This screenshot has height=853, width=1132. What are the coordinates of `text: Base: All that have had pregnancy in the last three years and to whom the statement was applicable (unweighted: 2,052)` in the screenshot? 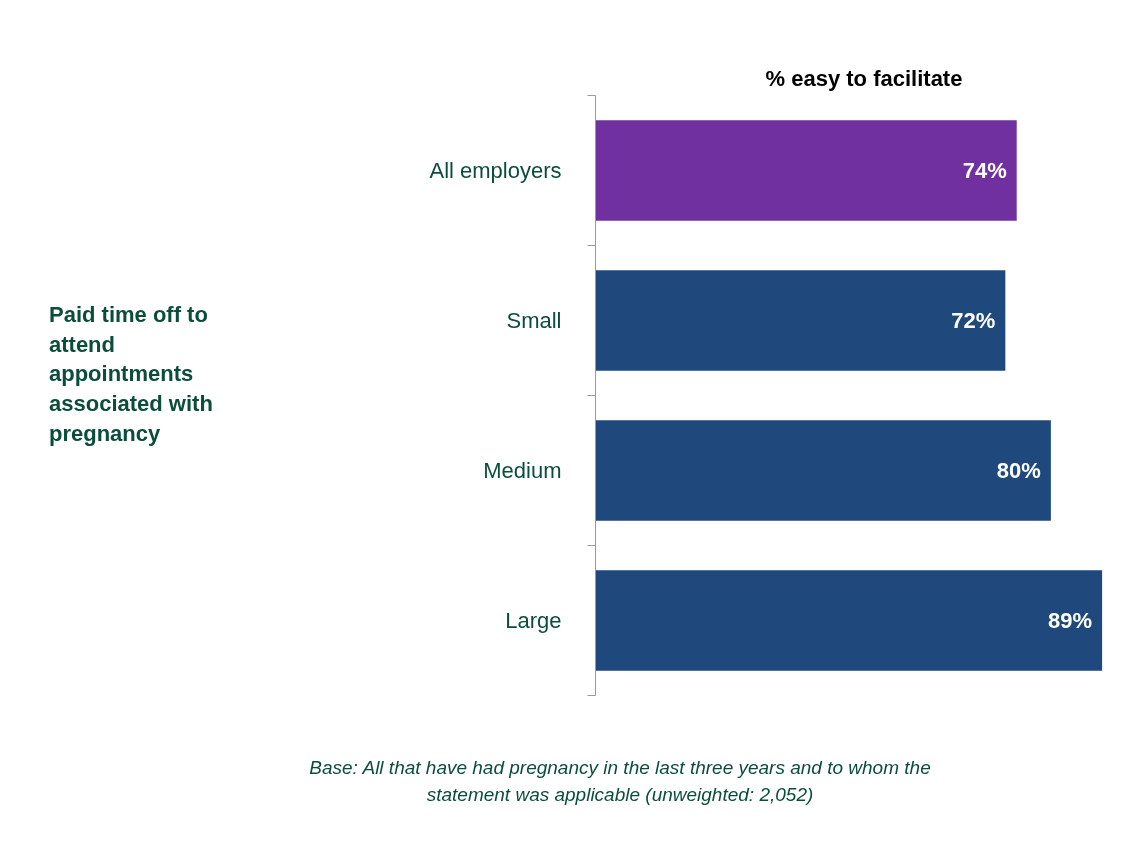 It's located at (620, 781).